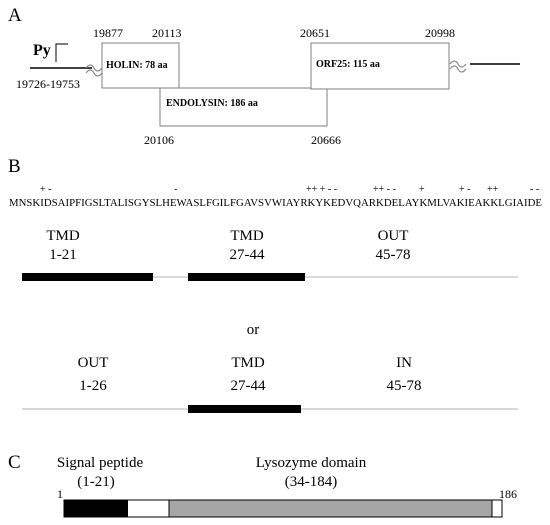 This screenshot has width=550, height=525. What do you see at coordinates (87, 277) in the screenshot?
I see `model1-tmd1-bar` at bounding box center [87, 277].